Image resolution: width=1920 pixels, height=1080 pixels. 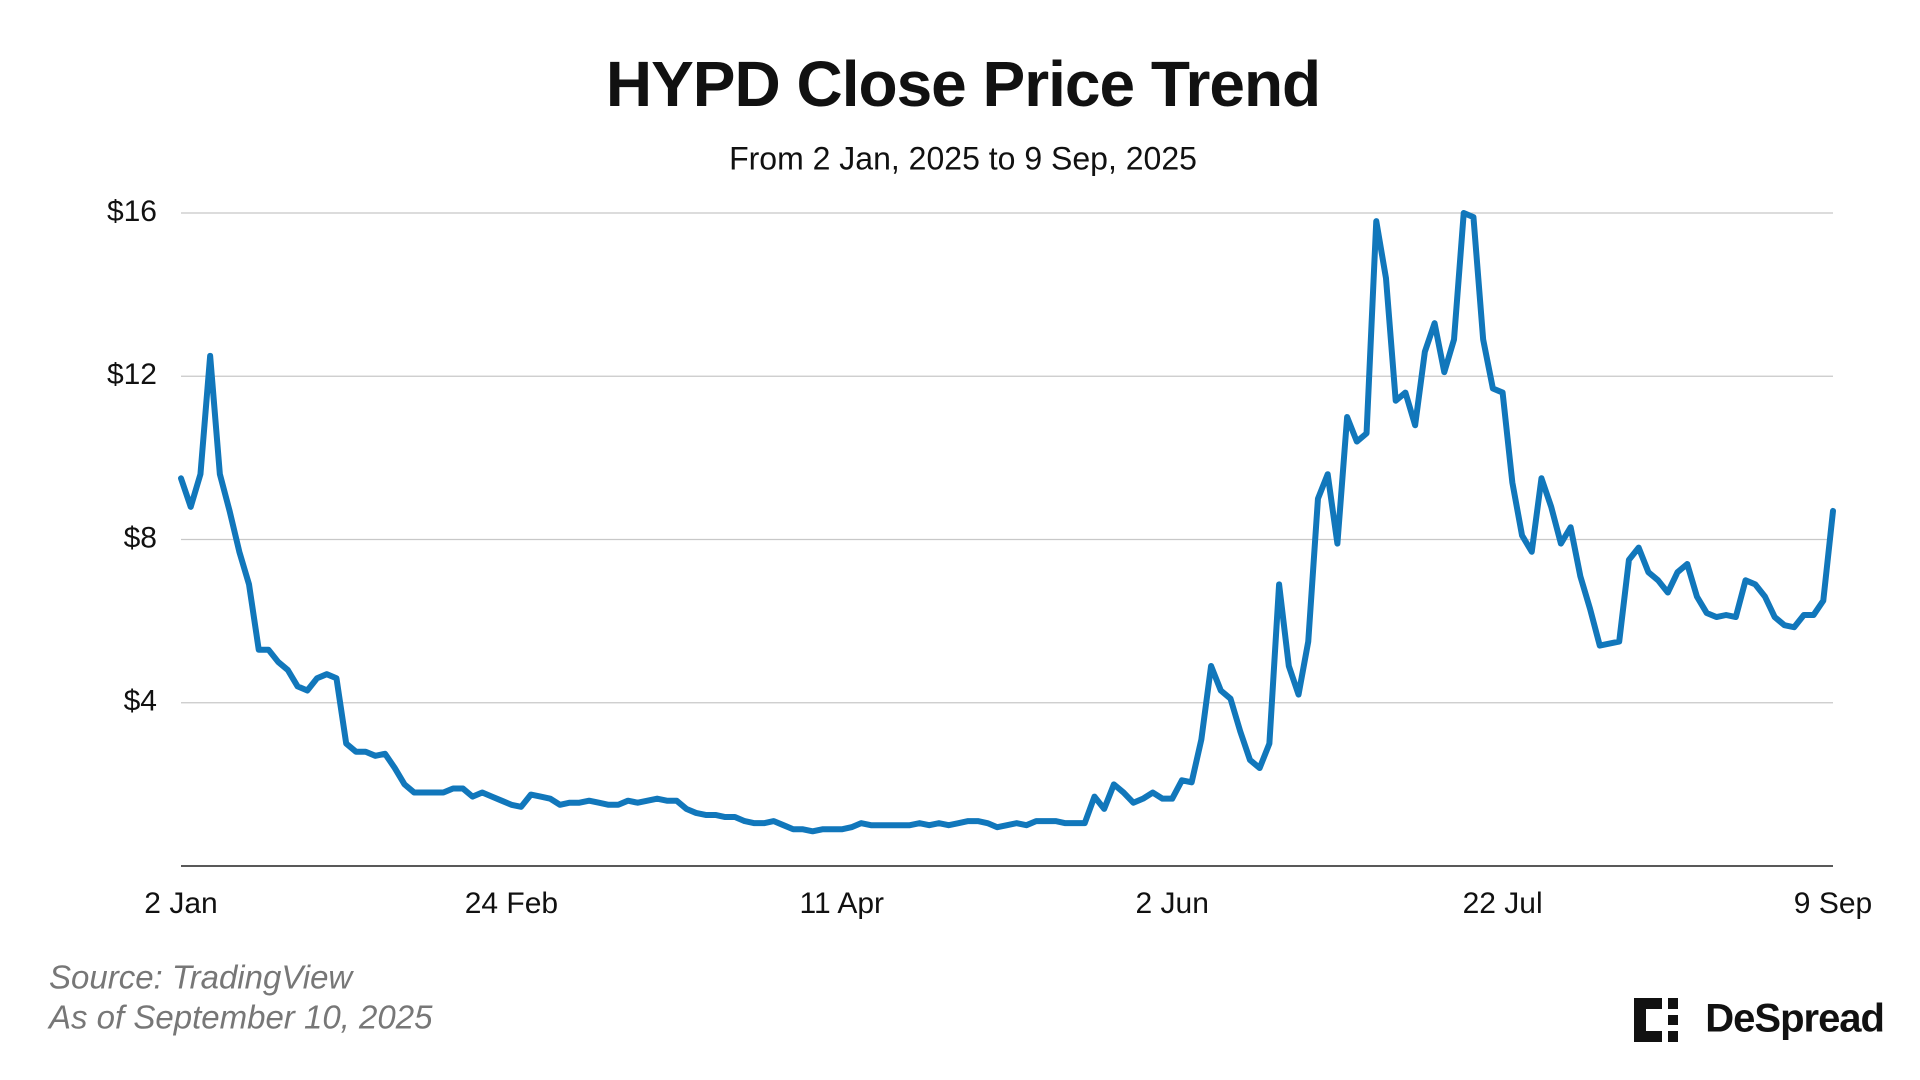 I want to click on x-tick-label: 2 Jan, so click(x=180, y=903).